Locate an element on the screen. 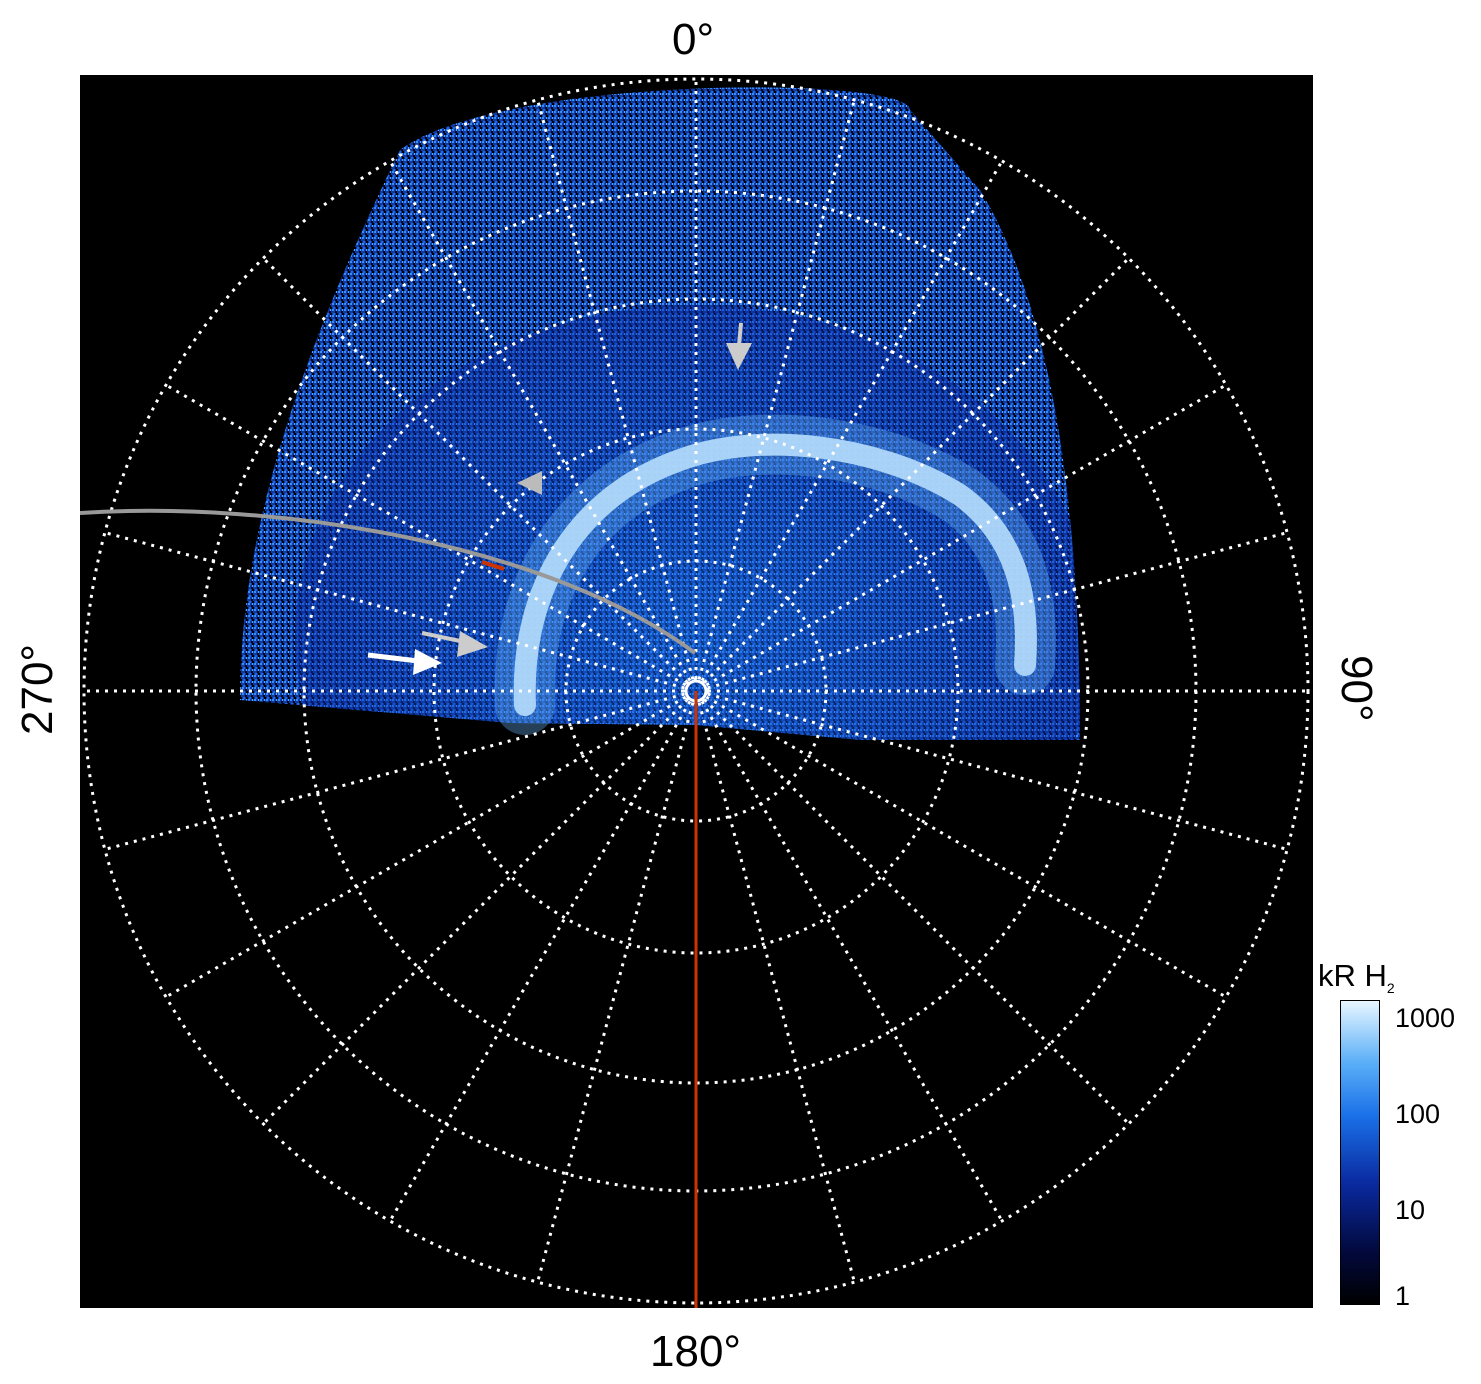  colorbar-tick-100: 100 is located at coordinates (1418, 1114).